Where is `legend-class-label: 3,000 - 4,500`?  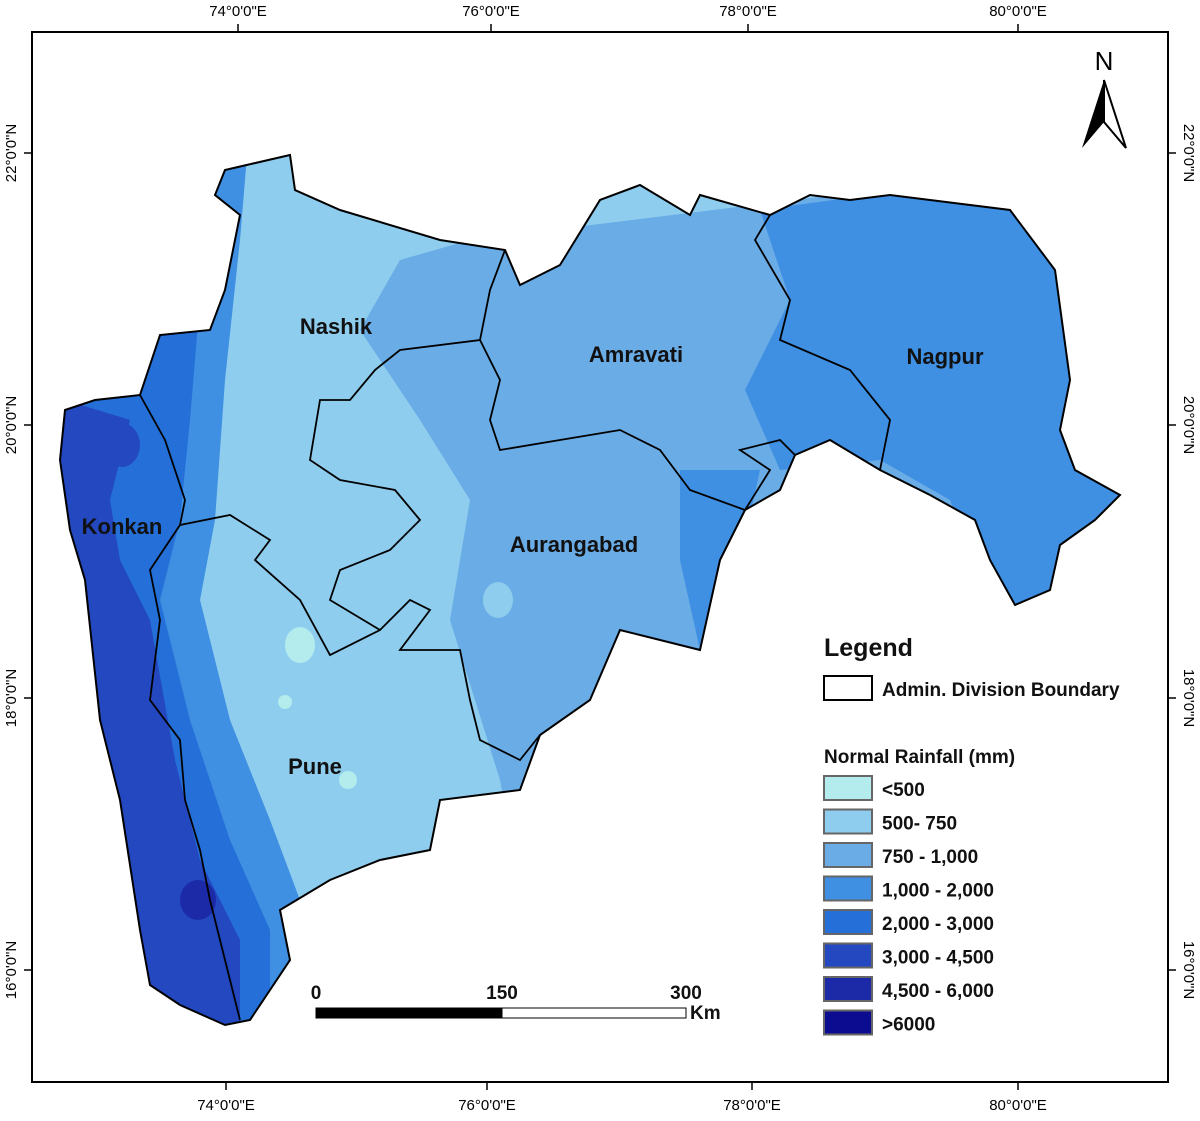
legend-class-label: 3,000 - 4,500 is located at coordinates (938, 958).